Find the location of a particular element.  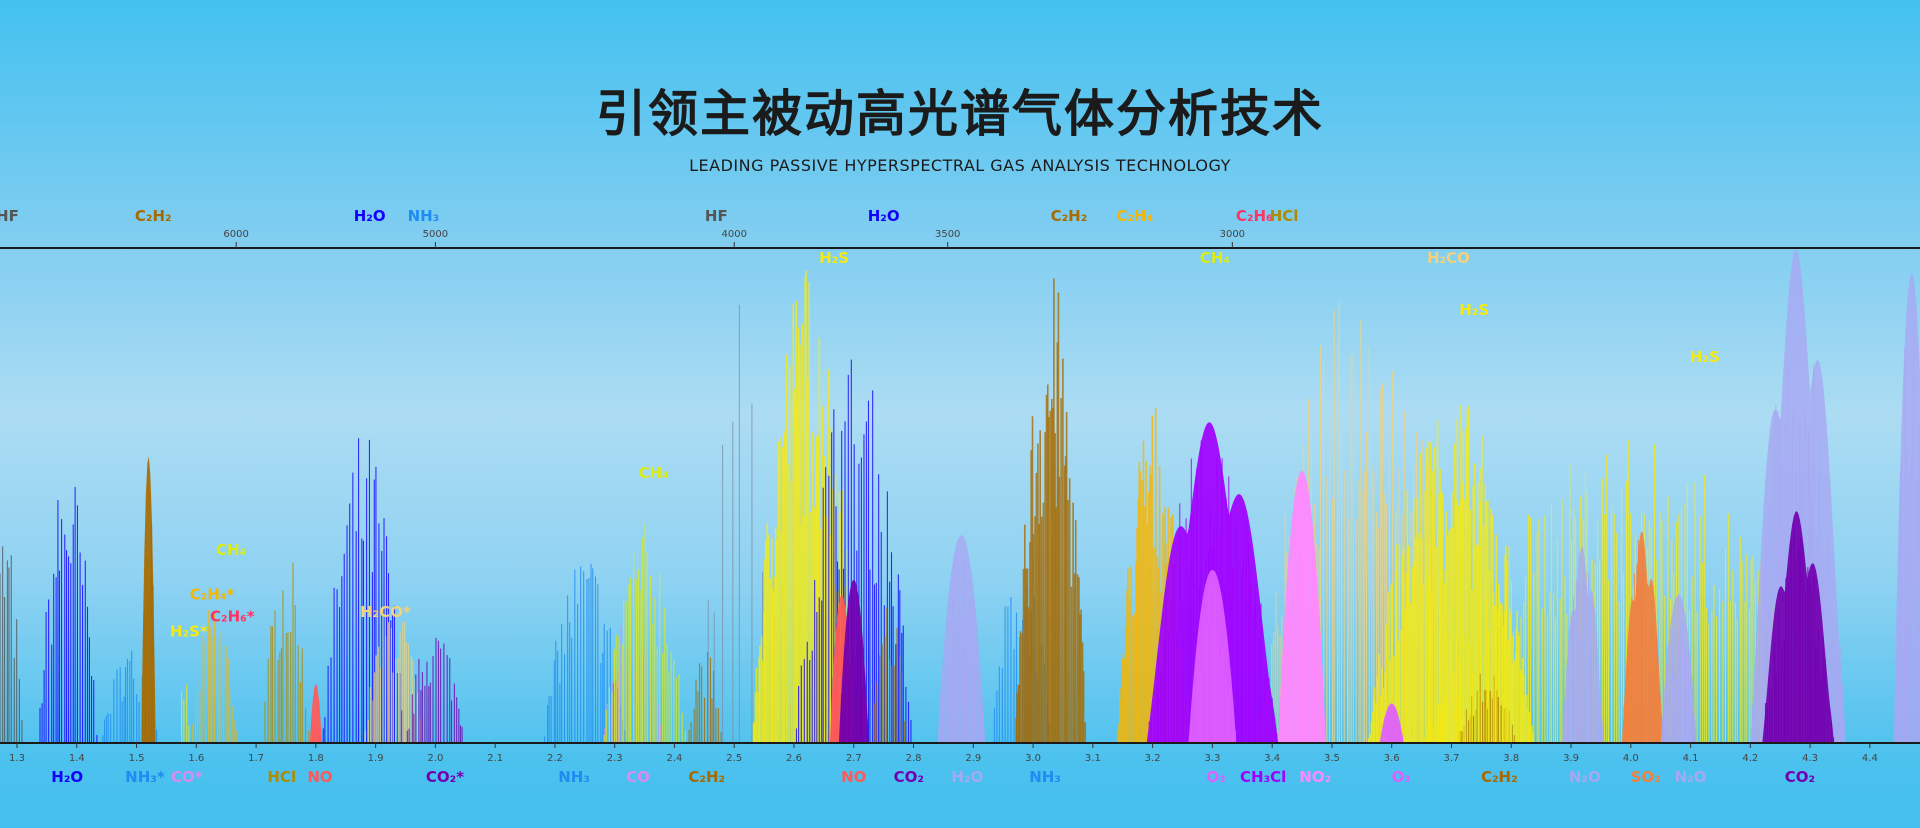

band-h2co is located at coordinates (392, 679).